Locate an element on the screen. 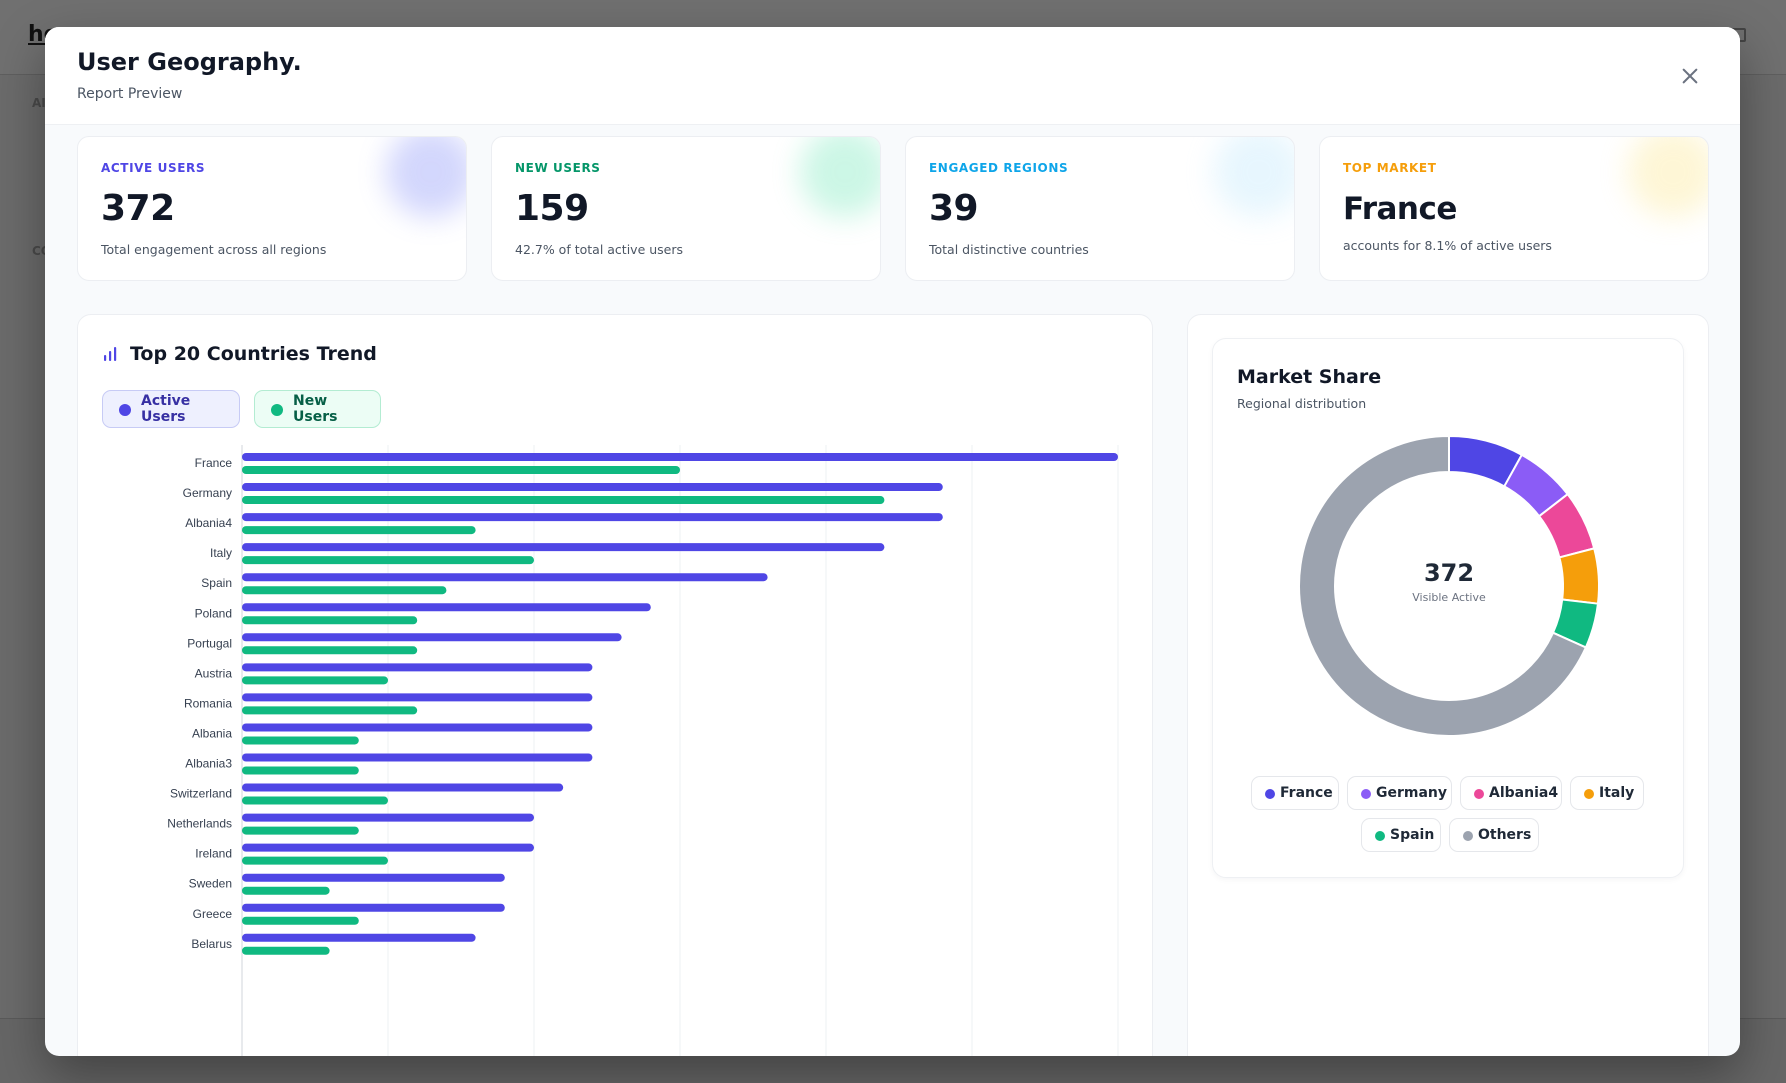 This screenshot has width=1786, height=1083. category-label: Albania4 is located at coordinates (208, 523).